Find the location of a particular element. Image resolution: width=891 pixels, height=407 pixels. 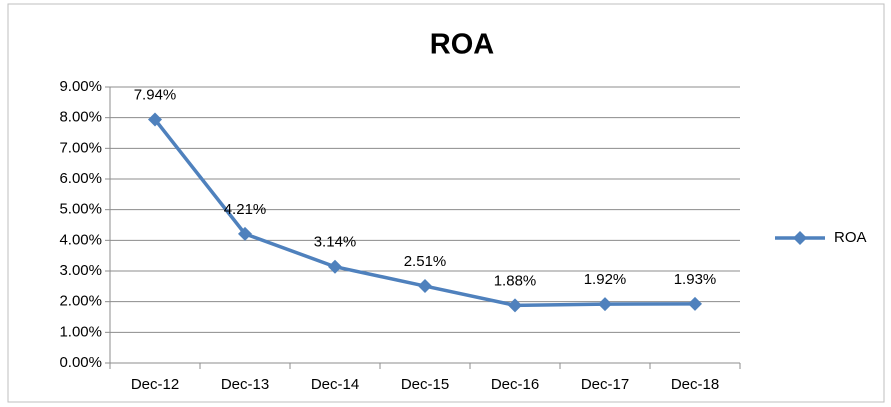

y-tick-label: 1.00% is located at coordinates (80, 331).